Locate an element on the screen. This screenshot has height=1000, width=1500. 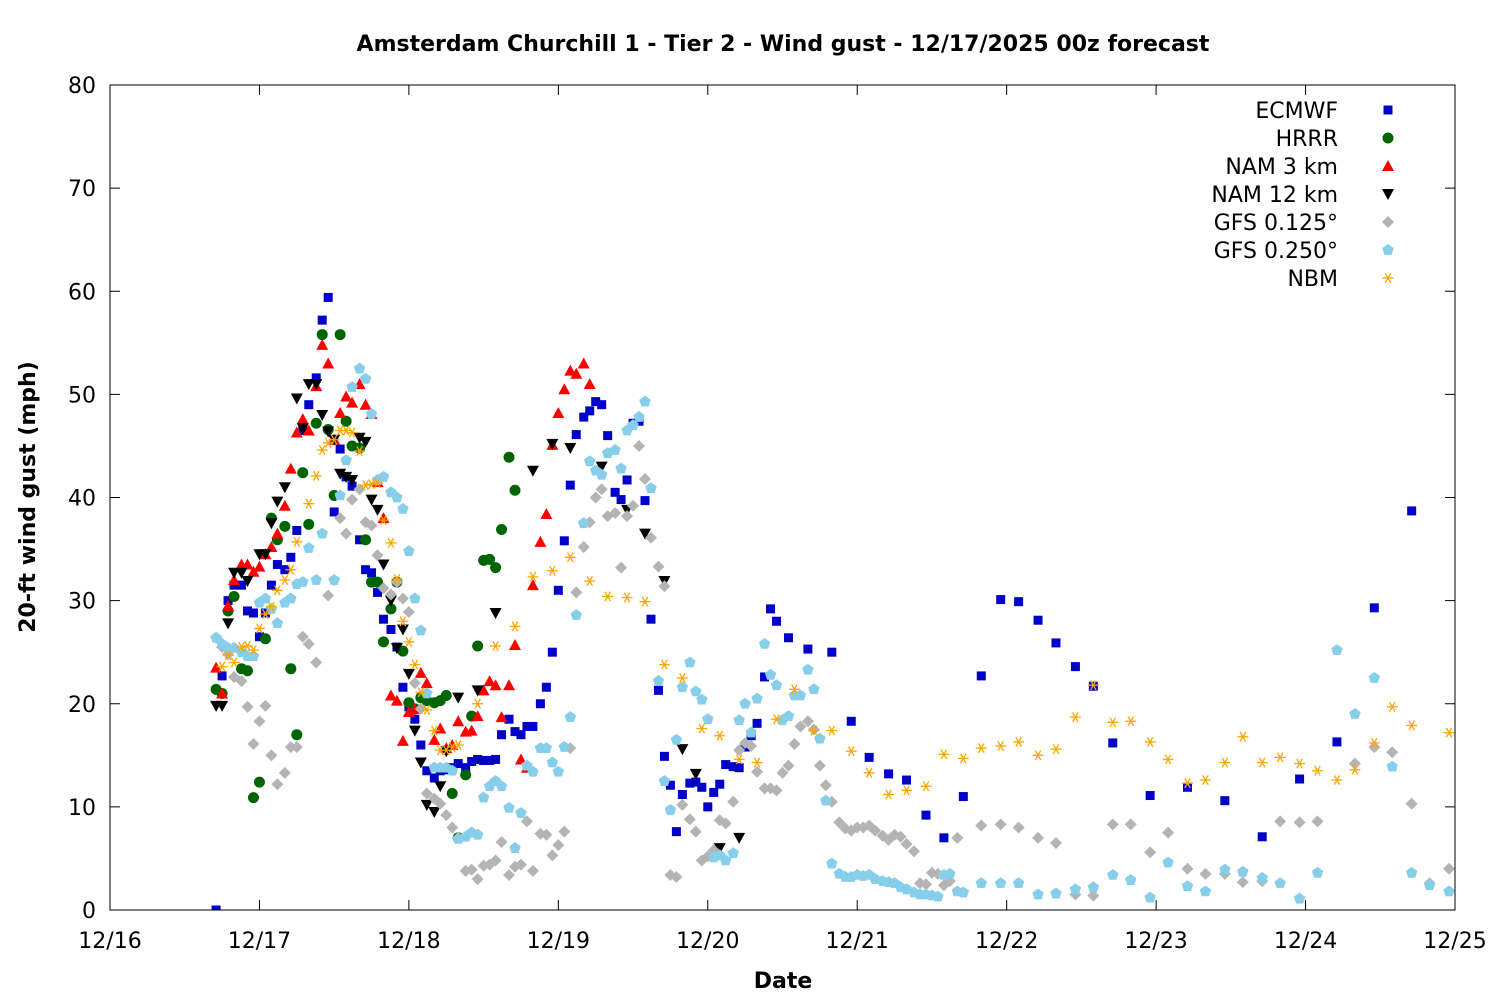
legend-marker-hrrr is located at coordinates (1388, 138).